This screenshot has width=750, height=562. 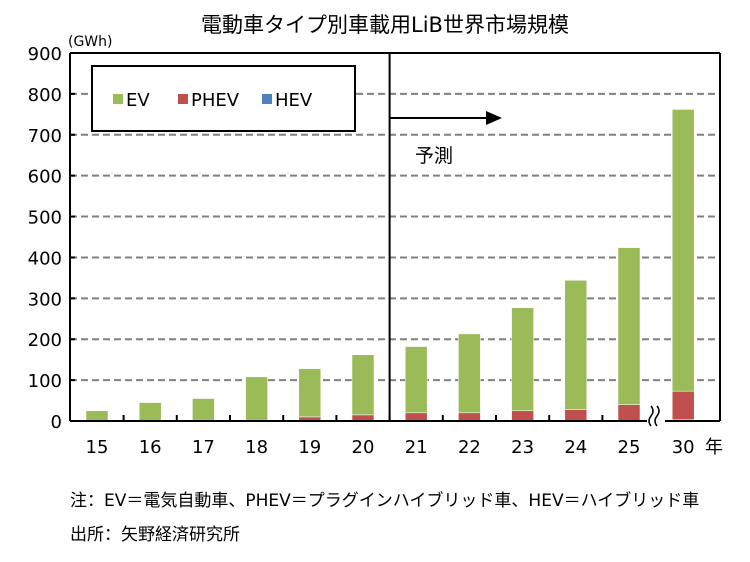 What do you see at coordinates (654, 416) in the screenshot?
I see `axis-break-icon` at bounding box center [654, 416].